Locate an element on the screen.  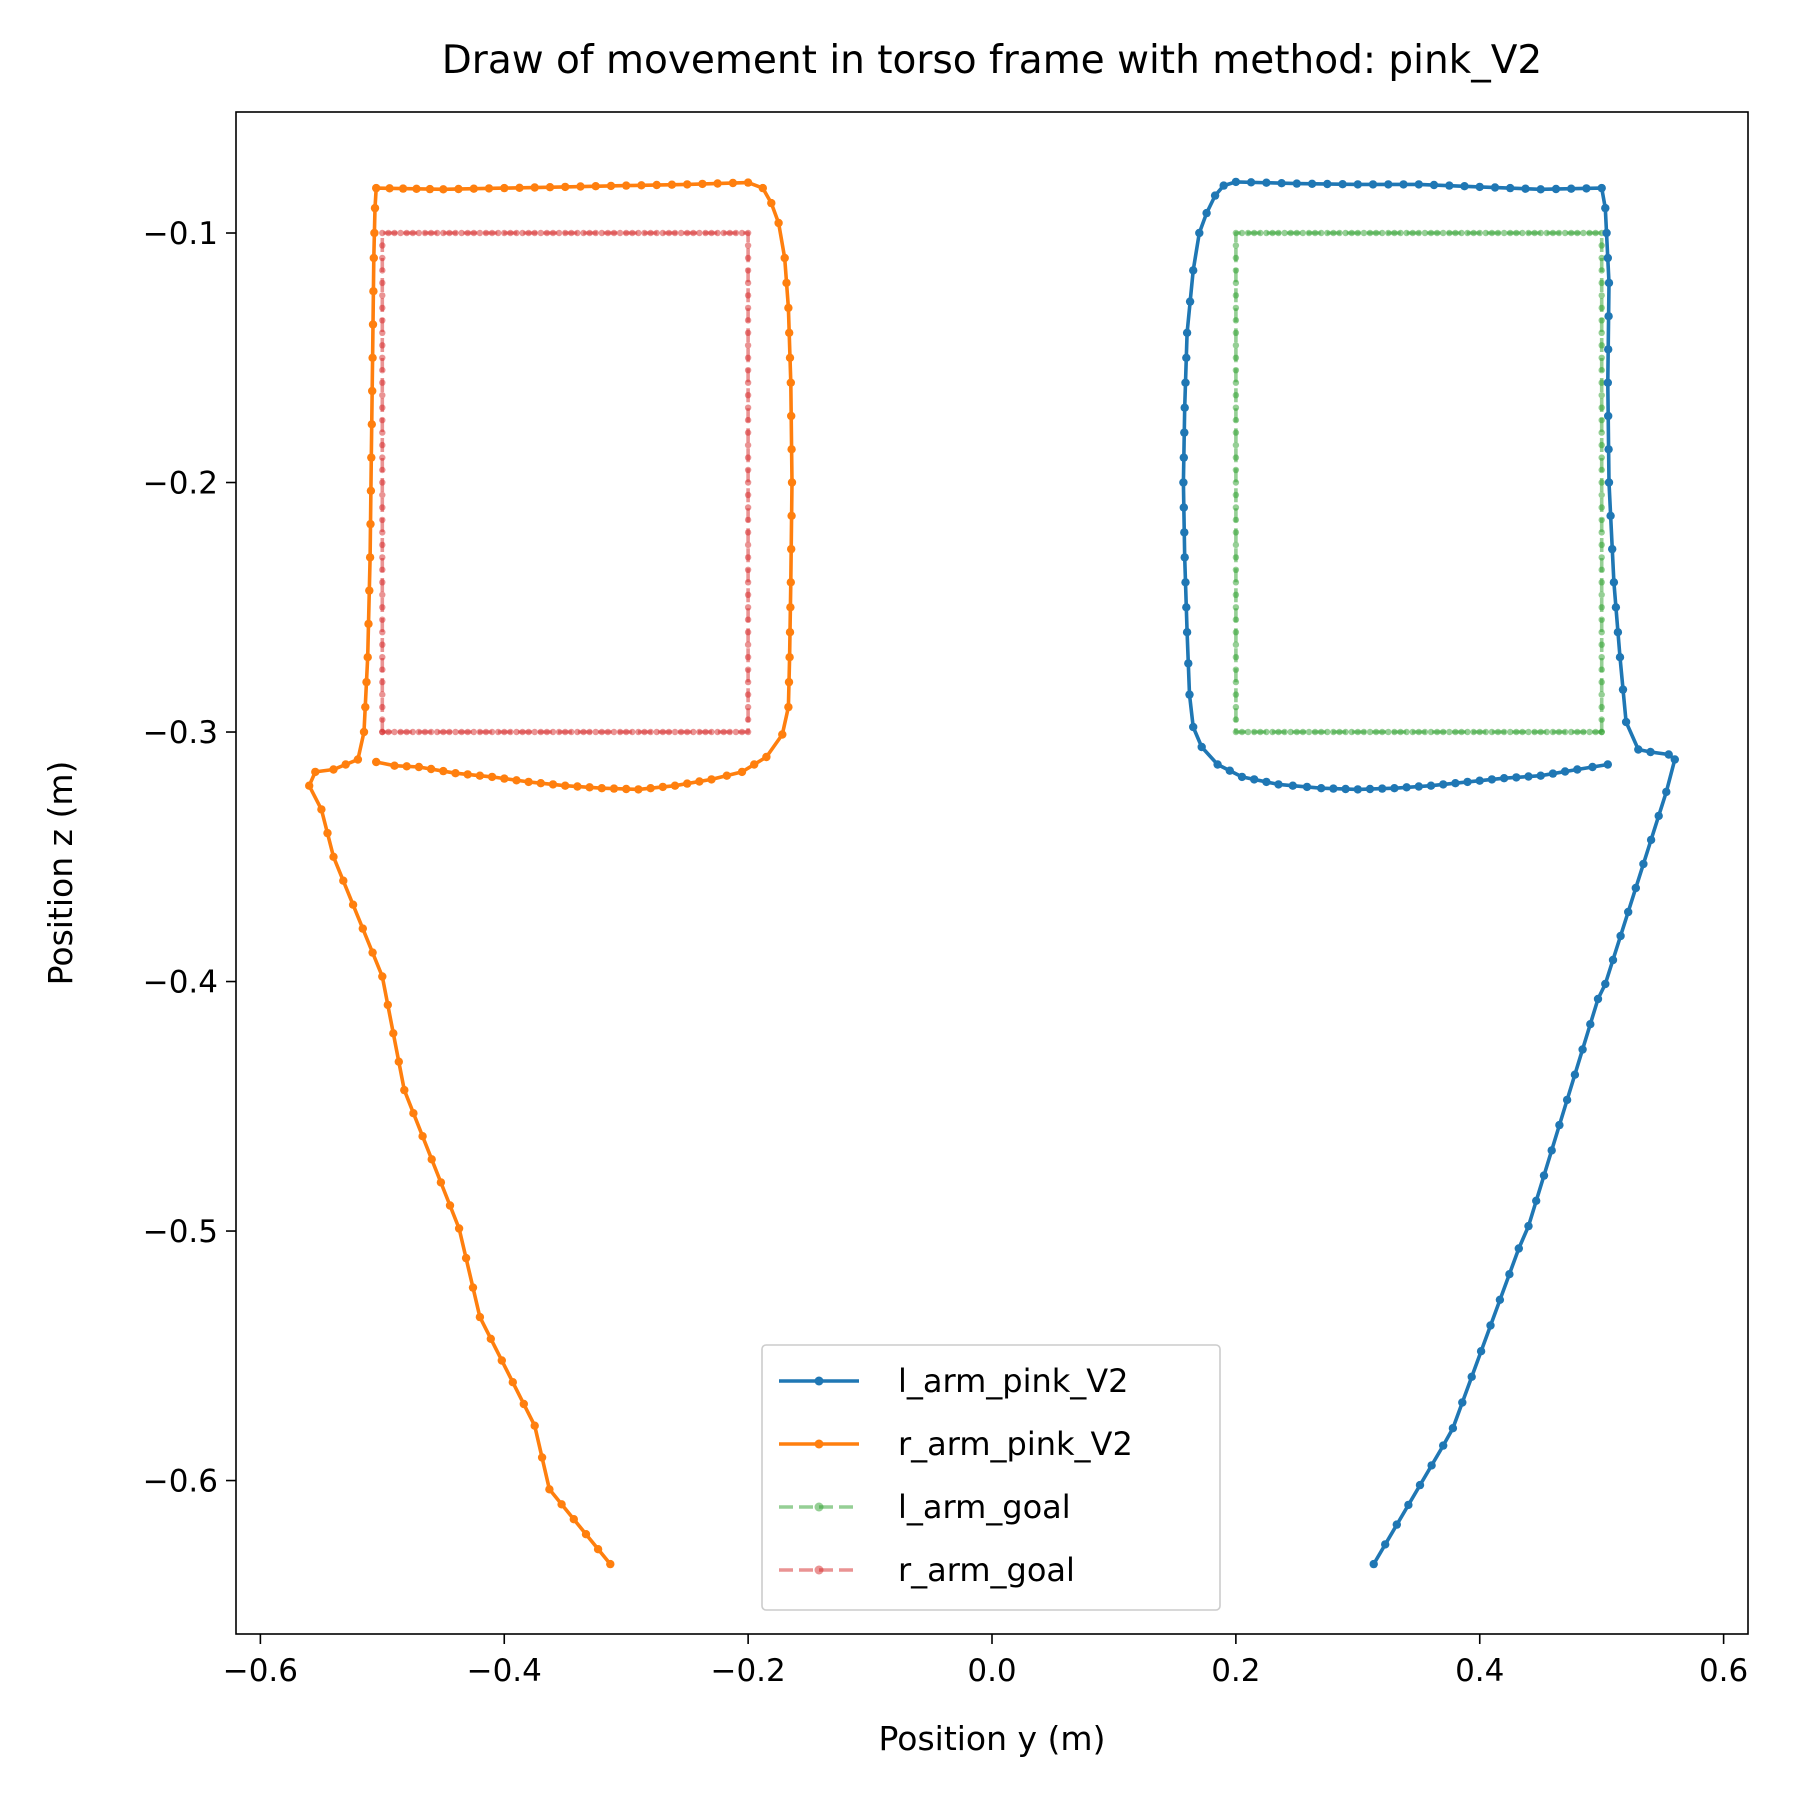
legend-entry: r_arm_goal is located at coordinates (927, 1570).